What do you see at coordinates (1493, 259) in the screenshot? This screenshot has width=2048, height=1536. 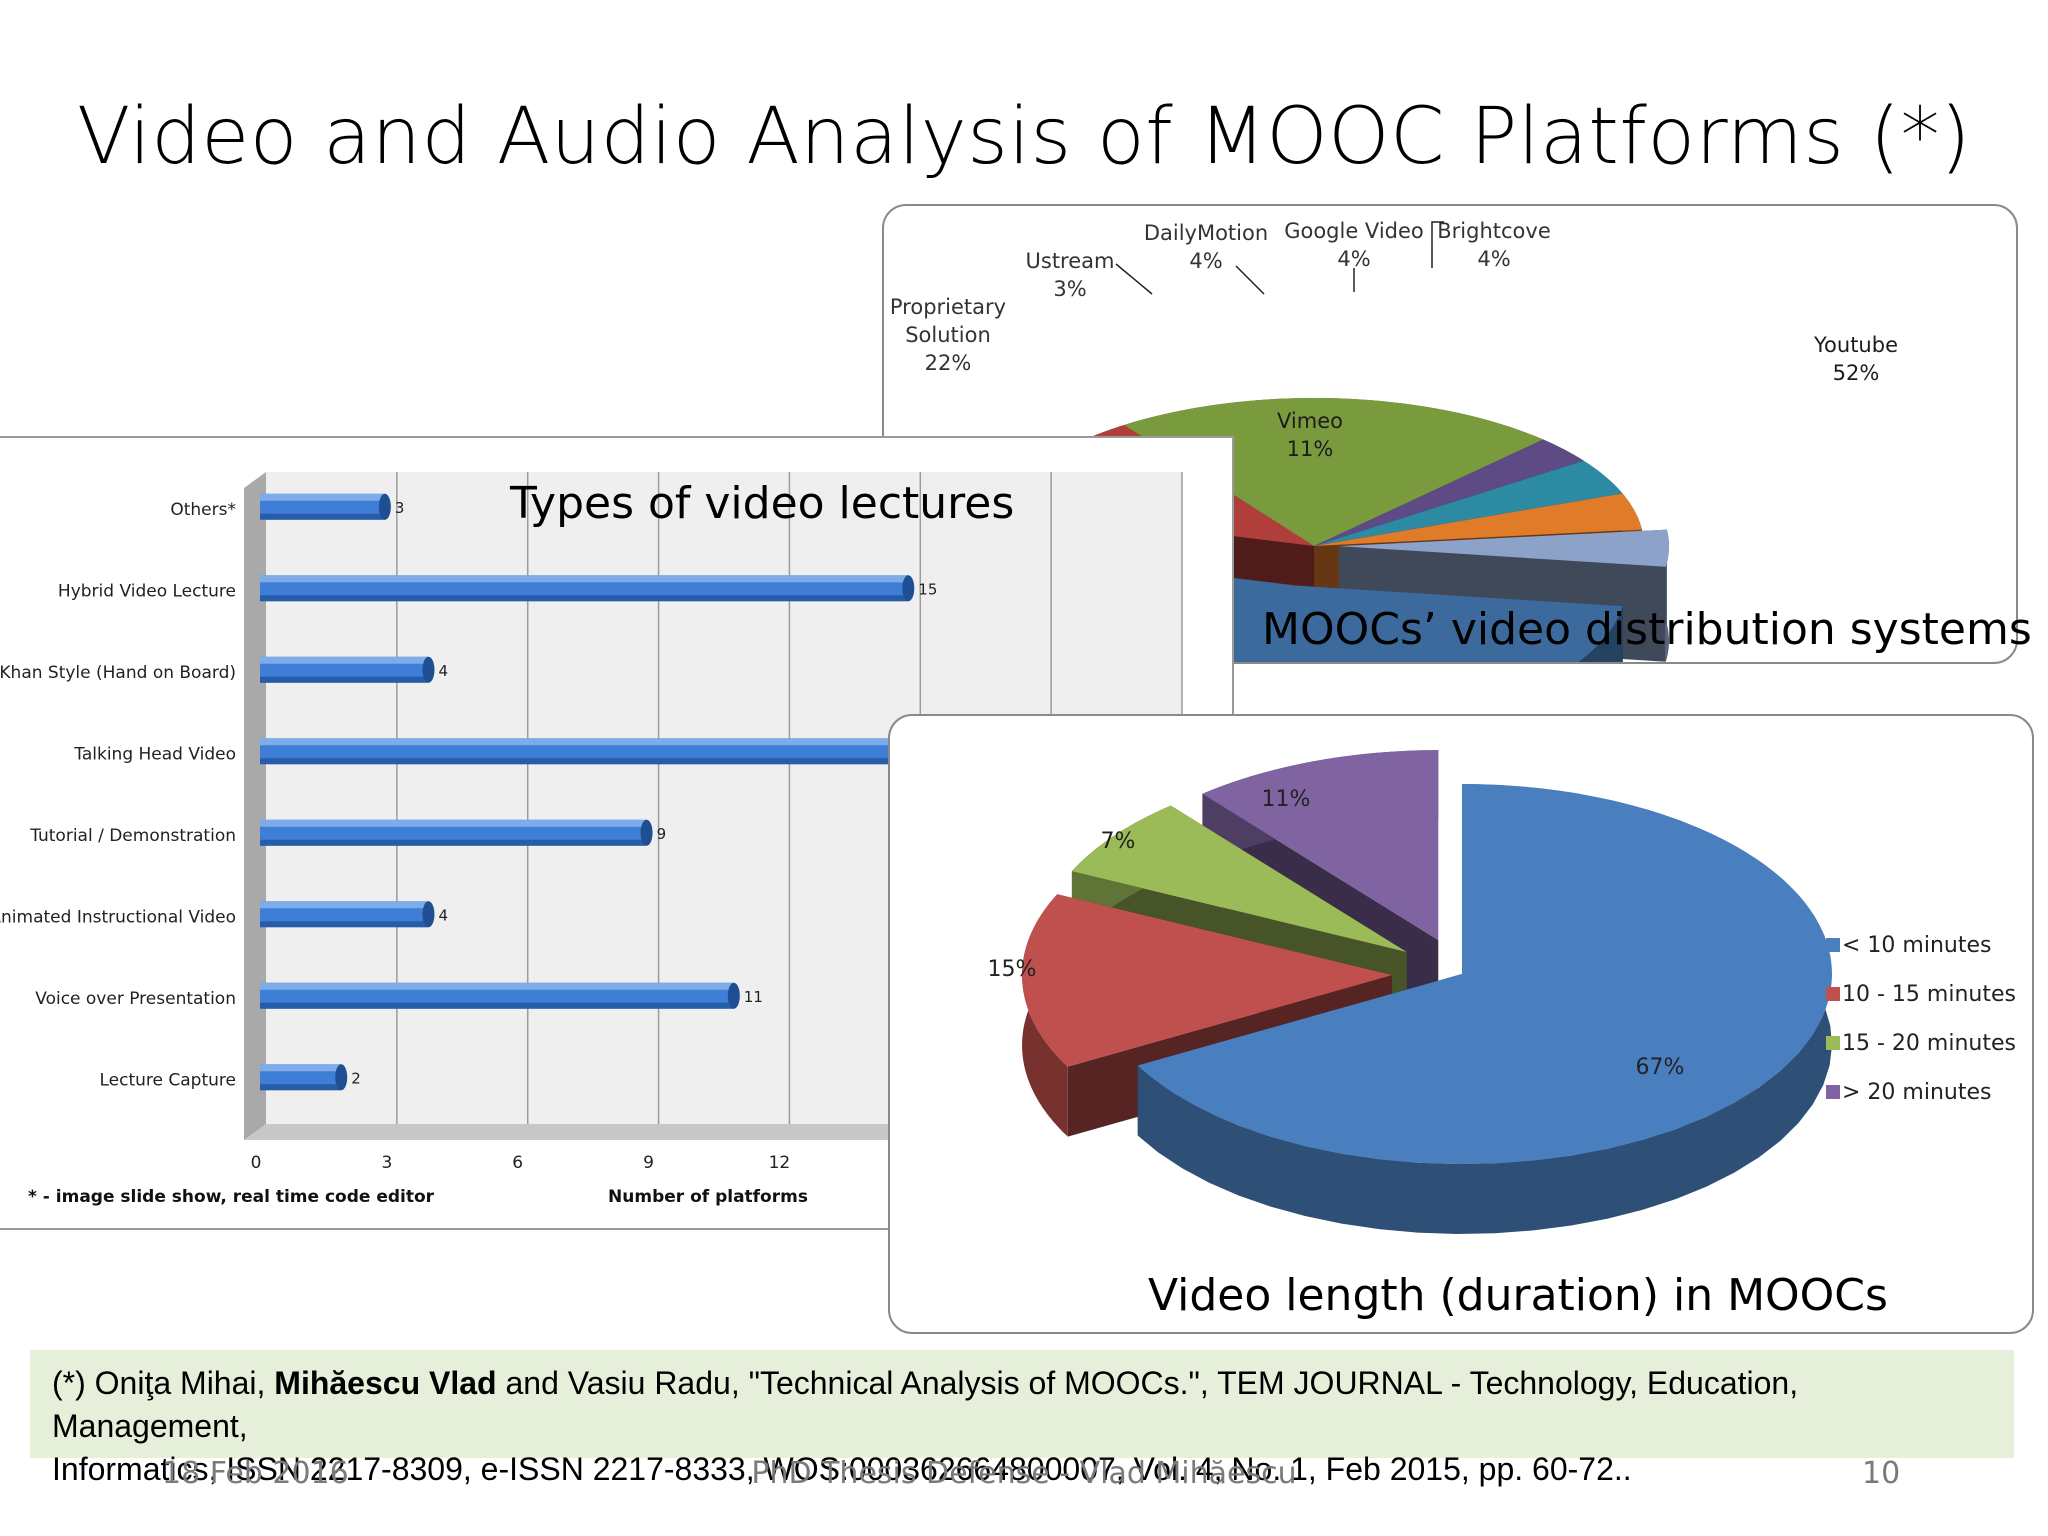 I see `dist-value-brightcove: 4%` at bounding box center [1493, 259].